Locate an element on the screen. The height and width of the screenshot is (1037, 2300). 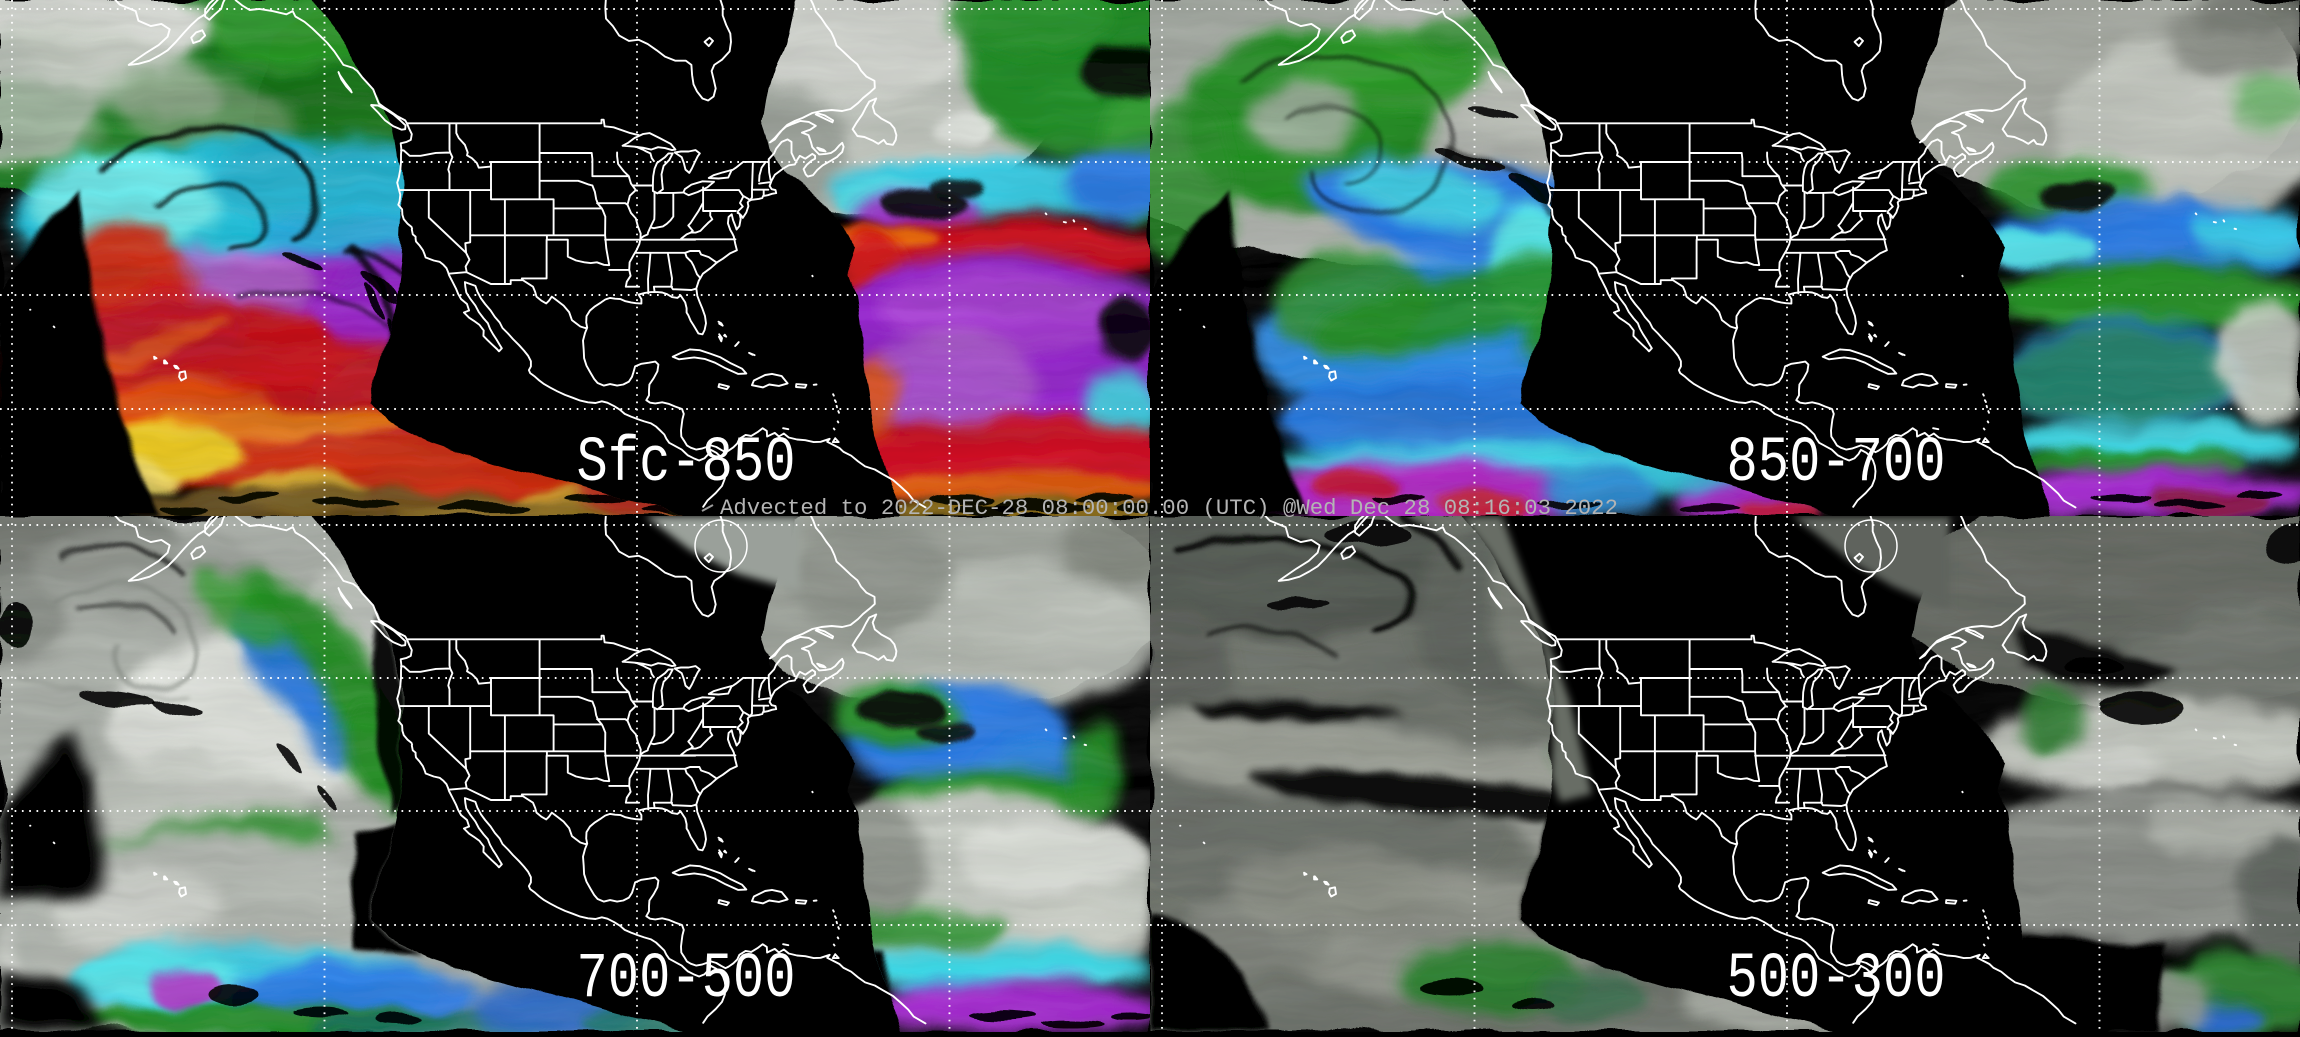
svg-text: 700-500 is located at coordinates (686, 980).